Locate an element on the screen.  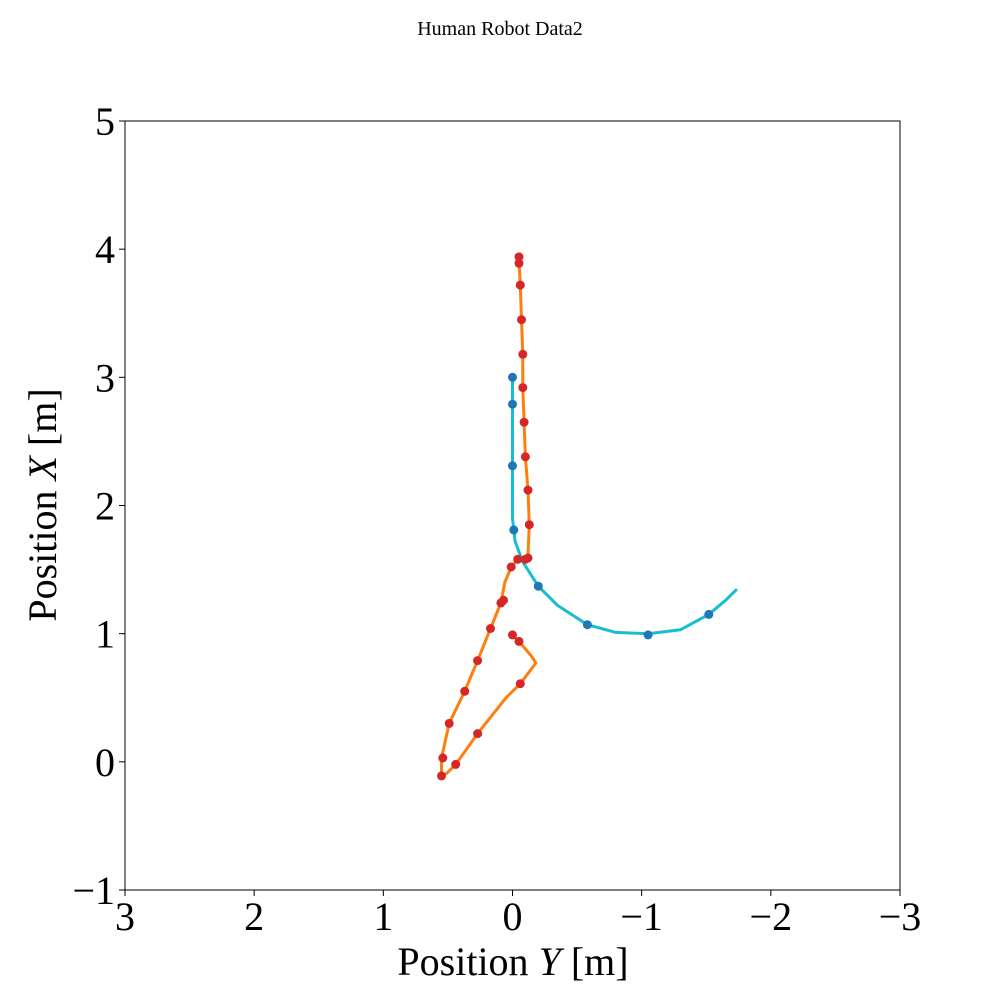
x-axis-label-prefix: Position is located at coordinates (467, 961).